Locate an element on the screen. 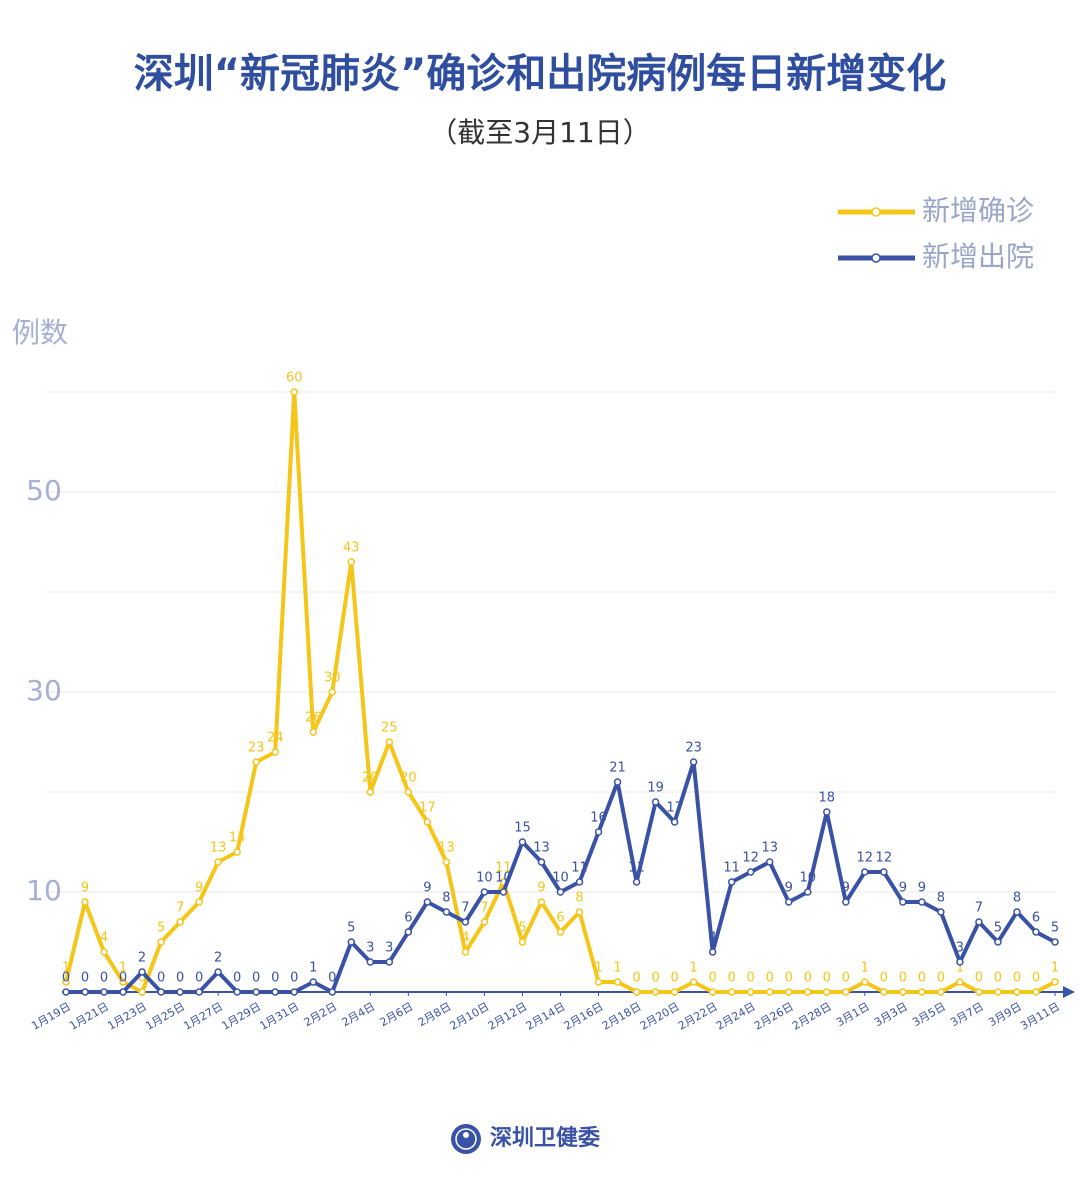 Image resolution: width=1080 pixels, height=1183 pixels. x-axis-arrow is located at coordinates (1069, 992).